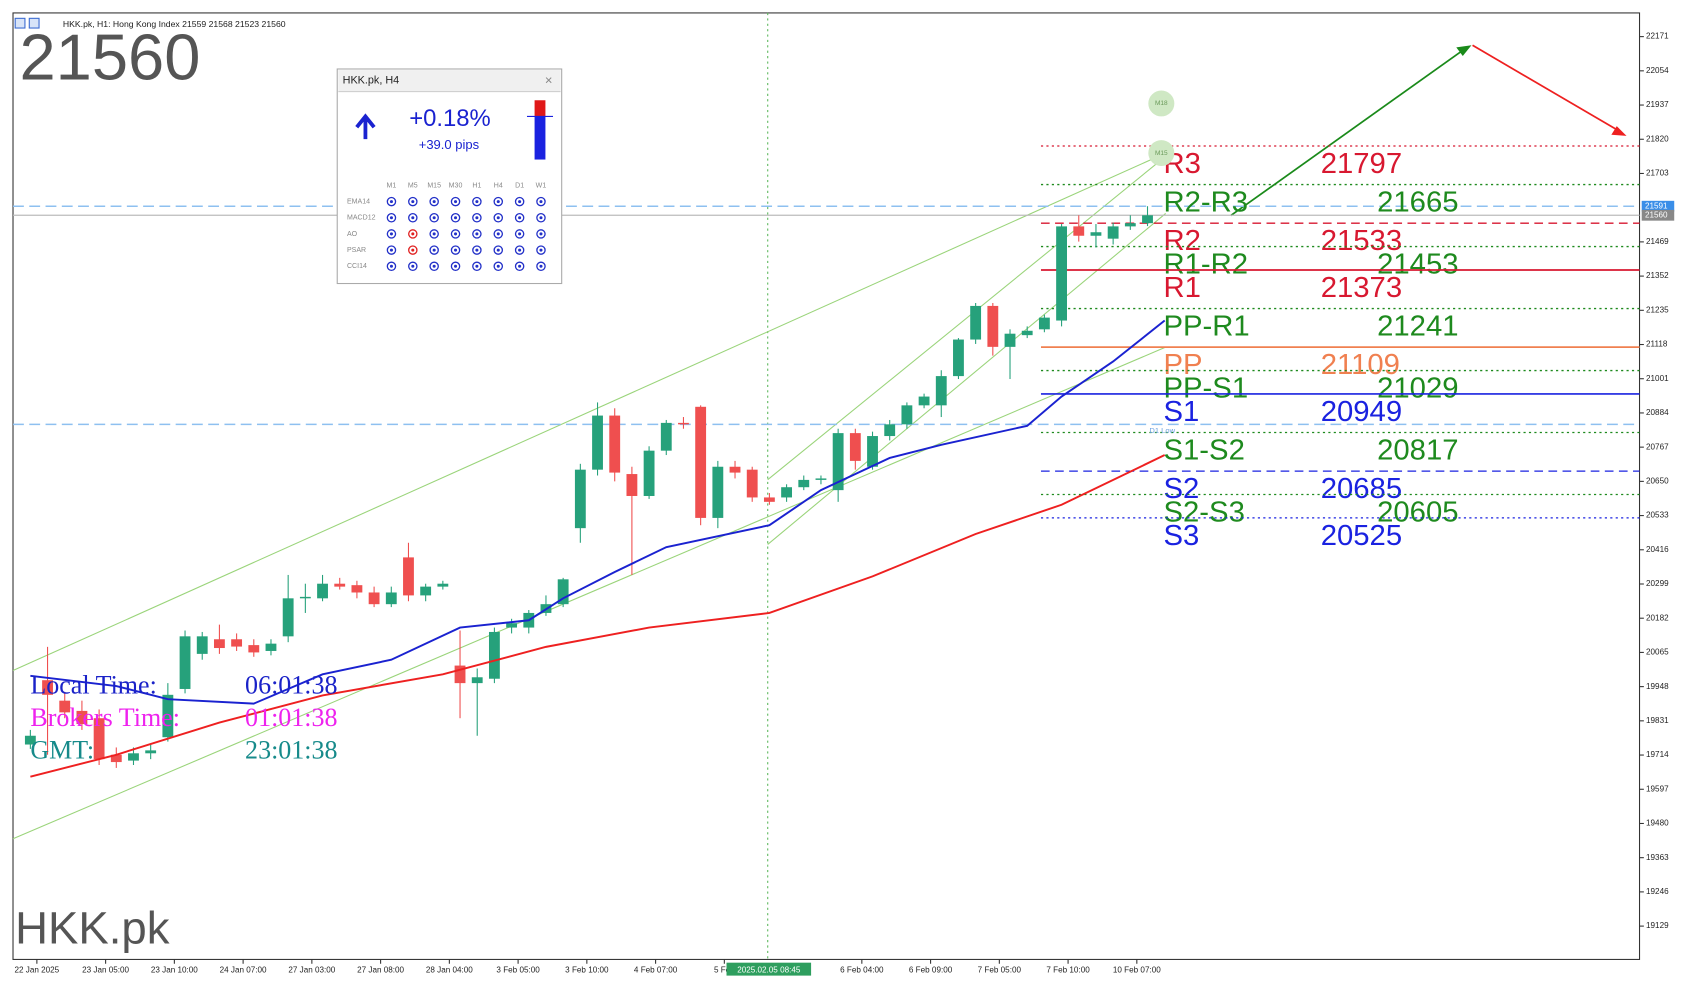 This screenshot has height=981, width=1697. What do you see at coordinates (656, 969) in the screenshot?
I see `time-label: 4 Feb 07:00` at bounding box center [656, 969].